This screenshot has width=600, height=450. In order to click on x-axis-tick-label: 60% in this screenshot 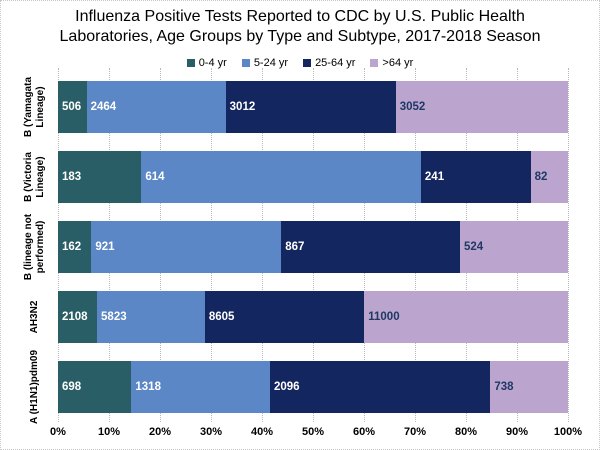, I will do `click(364, 432)`.